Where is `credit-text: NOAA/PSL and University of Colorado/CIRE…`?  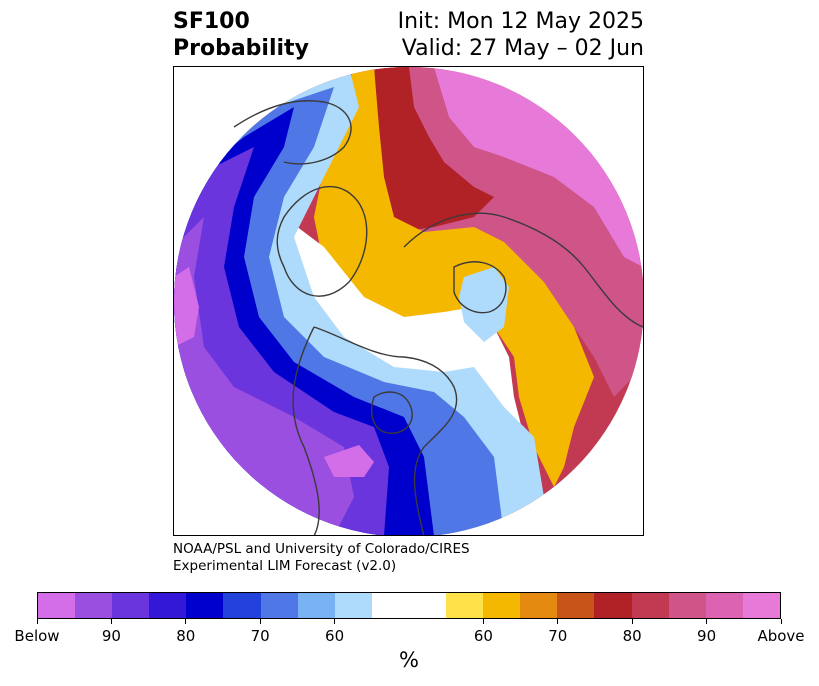 credit-text: NOAA/PSL and University of Colorado/CIRE… is located at coordinates (321, 558).